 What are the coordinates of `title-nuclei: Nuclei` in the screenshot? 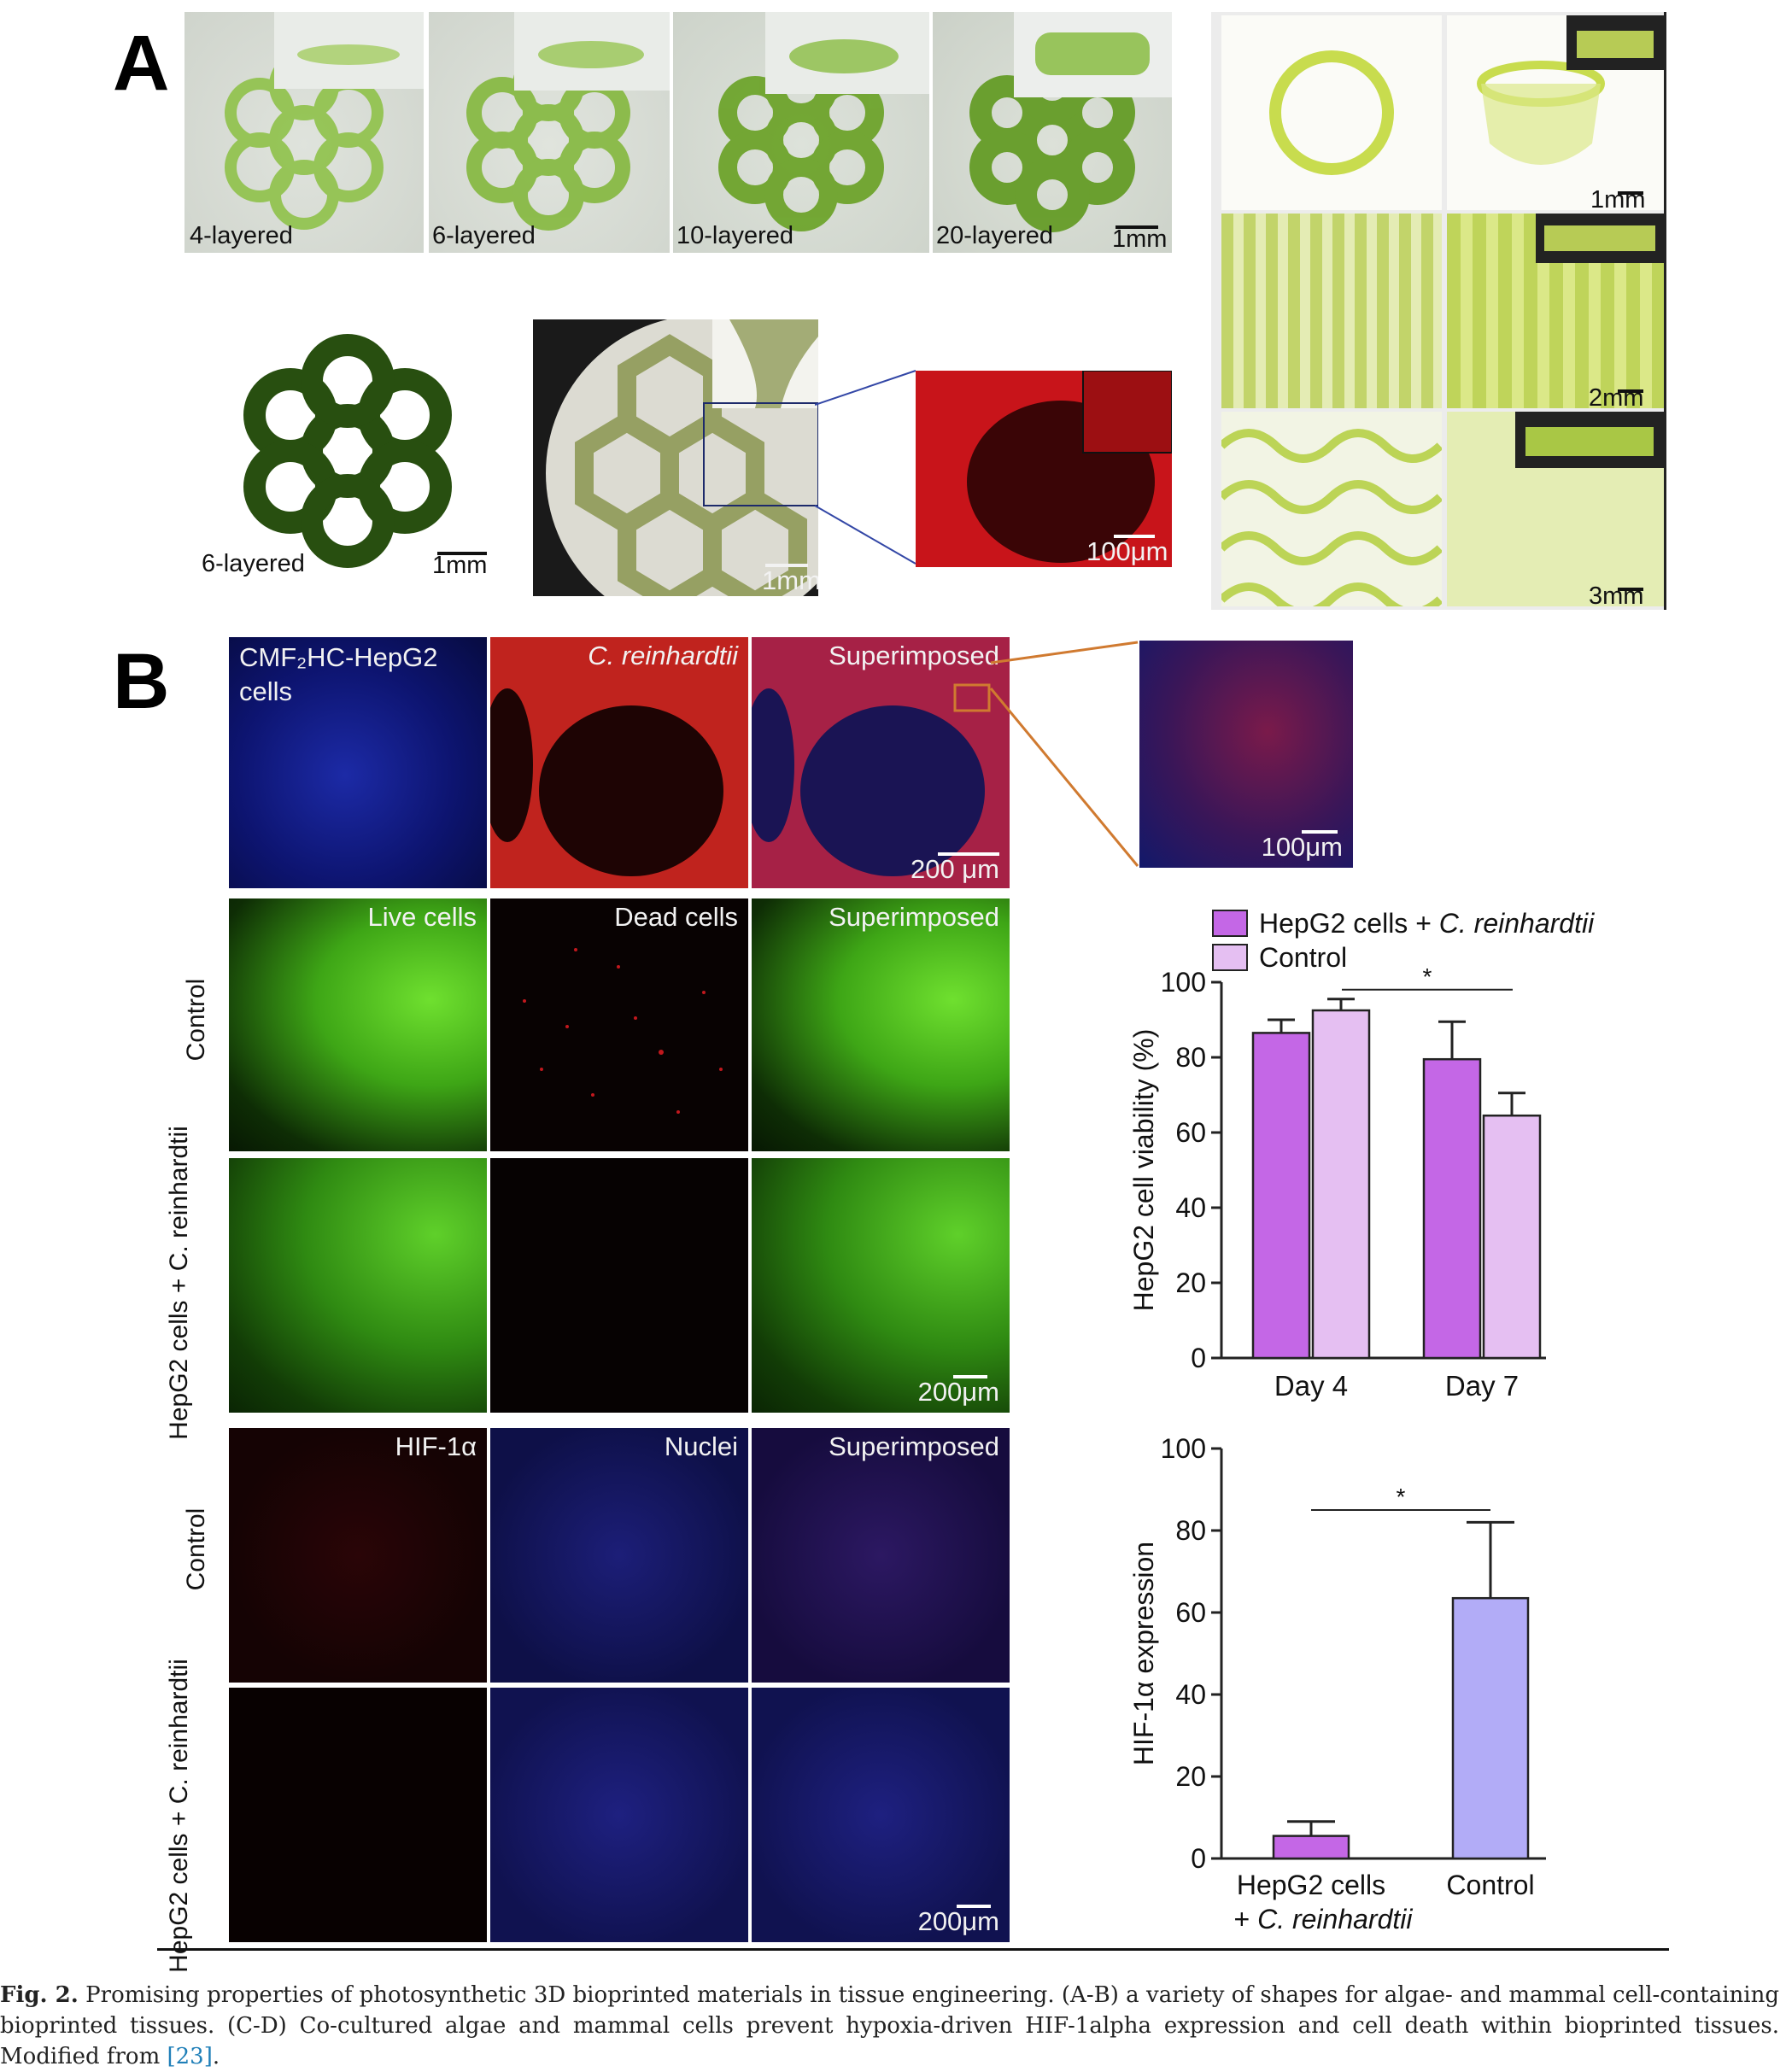 It's located at (701, 1446).